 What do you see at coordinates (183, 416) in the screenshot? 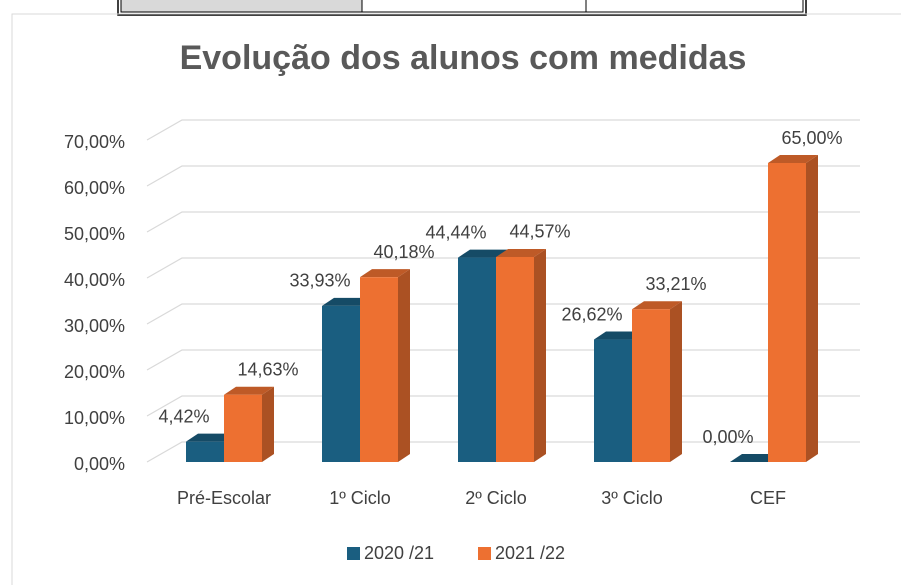
I see `data-label: 4,42%` at bounding box center [183, 416].